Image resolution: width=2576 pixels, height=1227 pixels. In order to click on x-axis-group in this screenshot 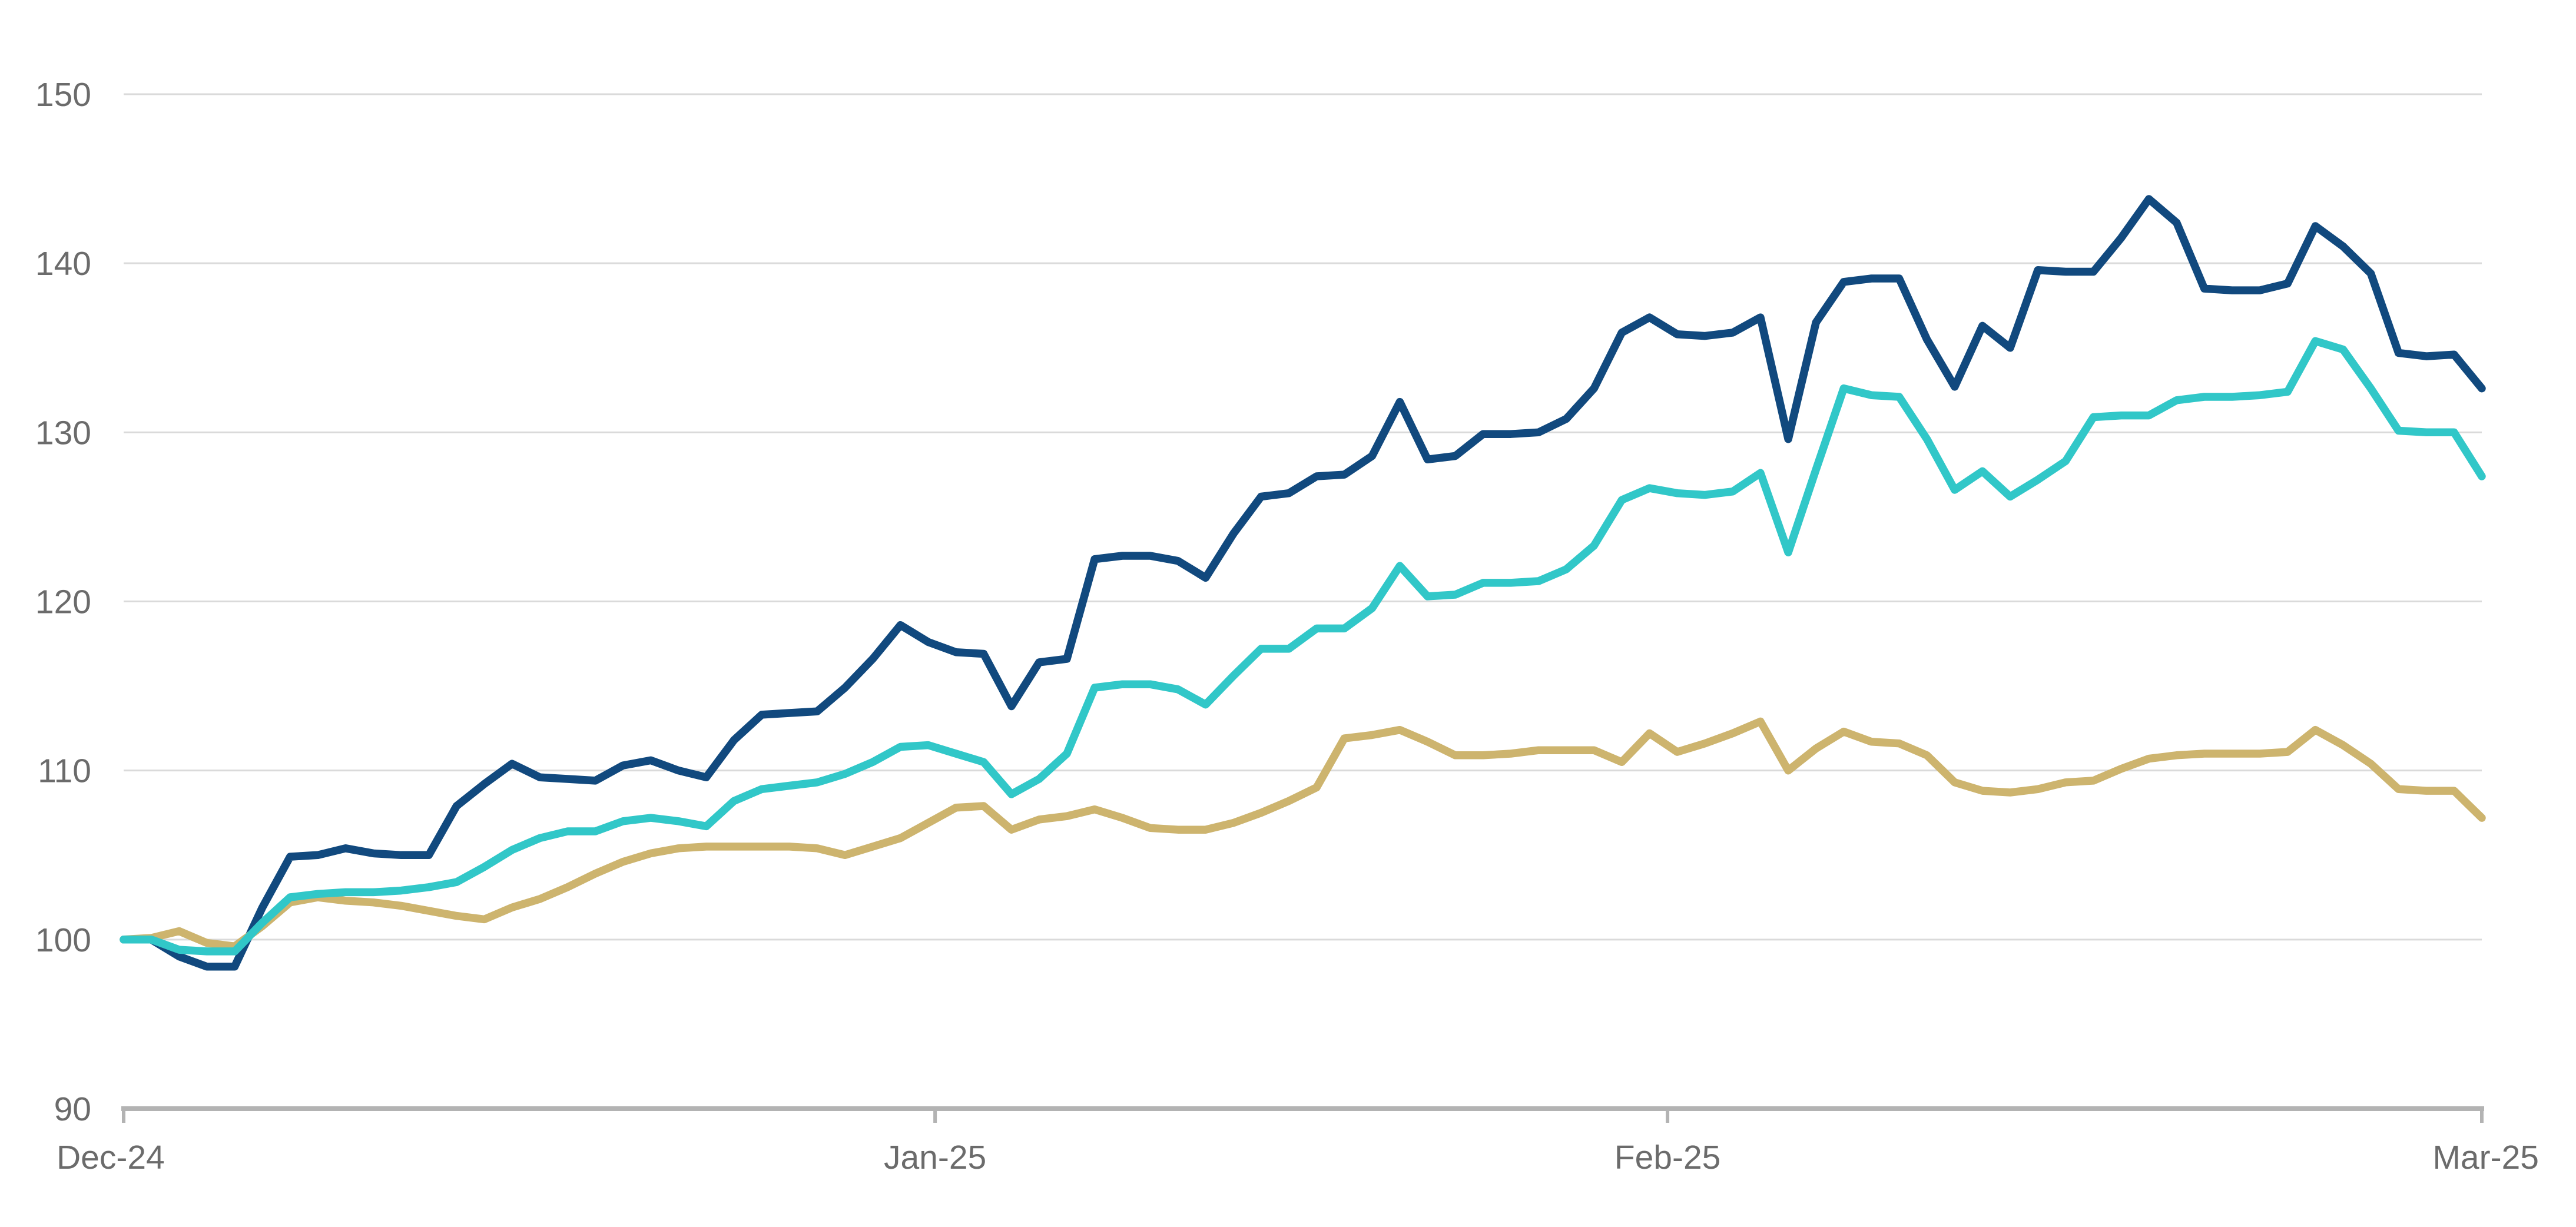, I will do `click(1302, 1114)`.